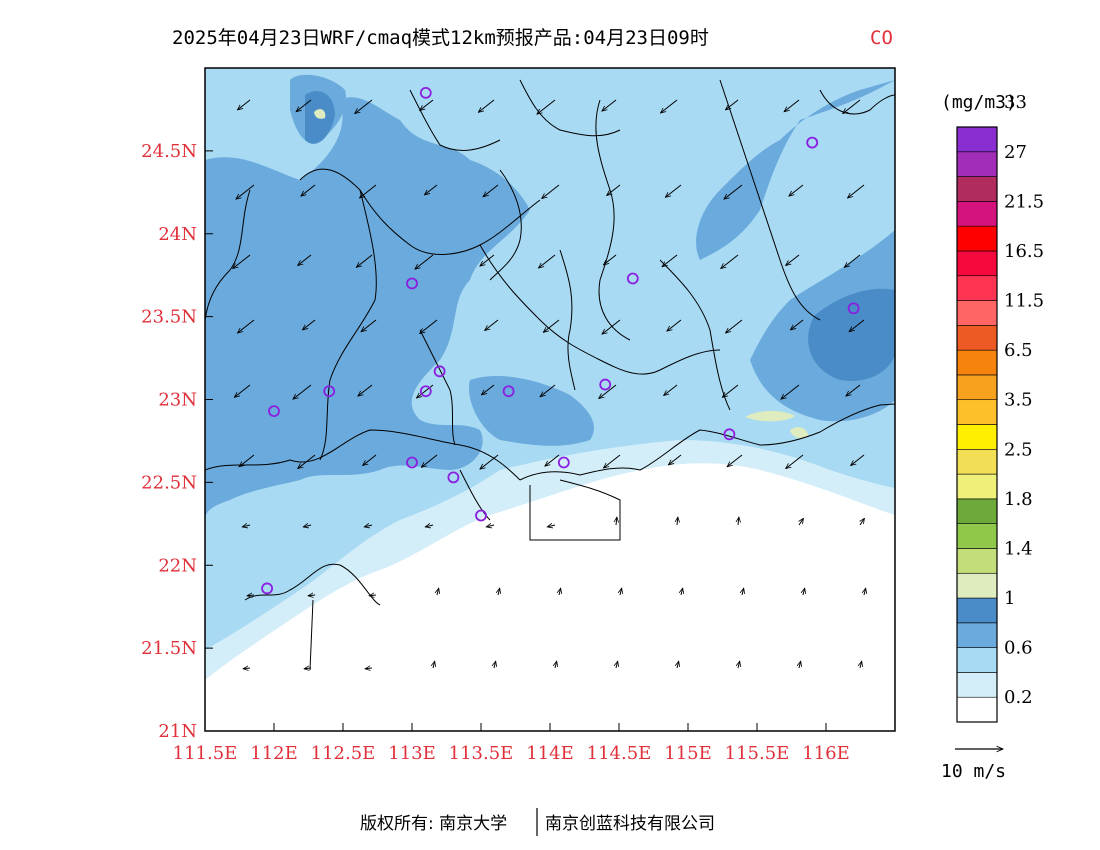 This screenshot has width=1100, height=850. I want to click on colorbar-label: 33, so click(1015, 102).